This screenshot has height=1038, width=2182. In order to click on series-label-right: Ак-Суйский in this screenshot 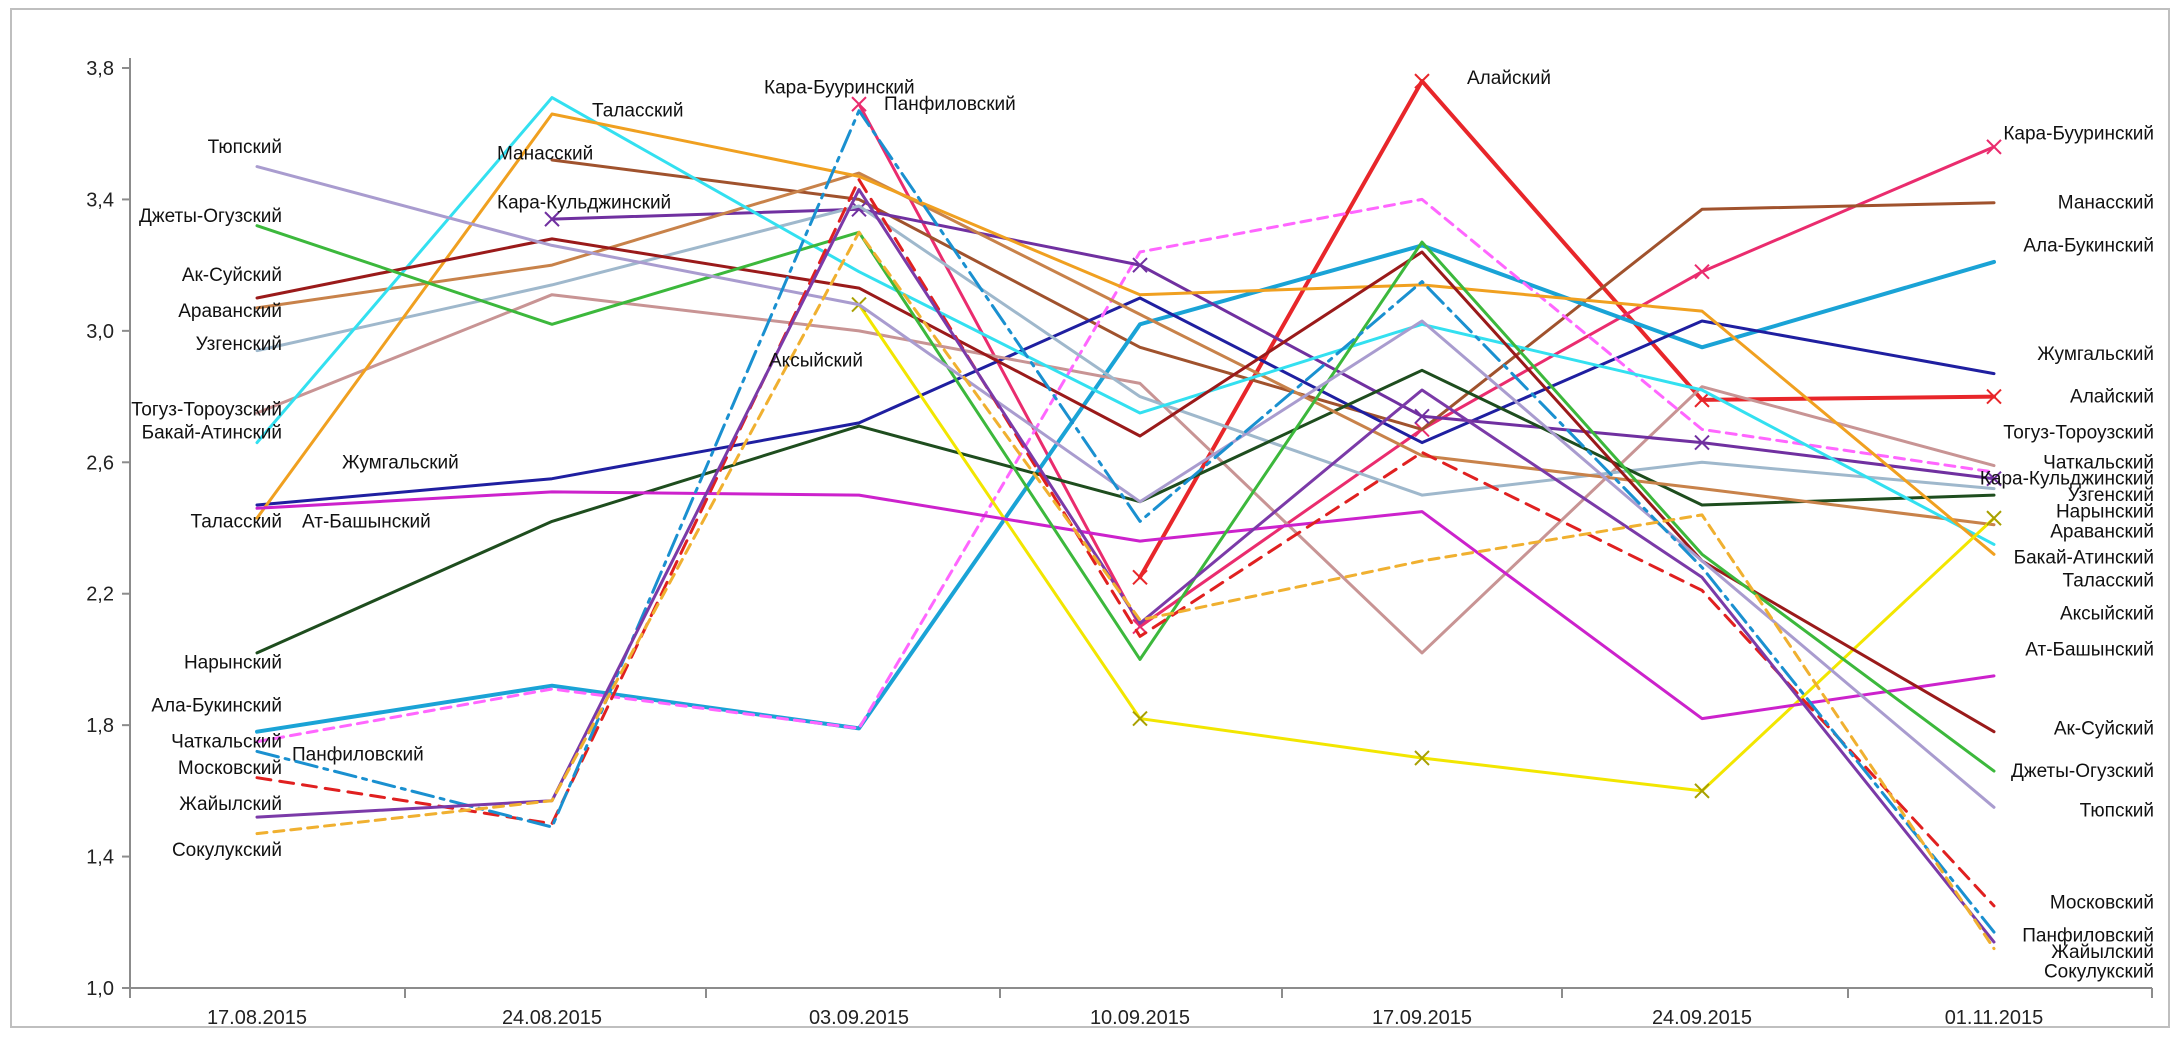, I will do `click(2104, 728)`.